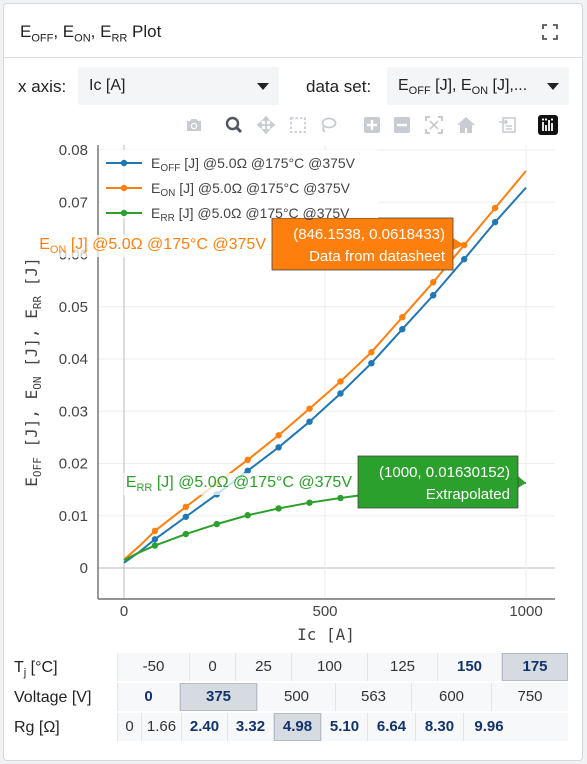 The image size is (587, 764). Describe the element at coordinates (73, 202) in the screenshot. I see `y-tick-label: 0.07` at that location.